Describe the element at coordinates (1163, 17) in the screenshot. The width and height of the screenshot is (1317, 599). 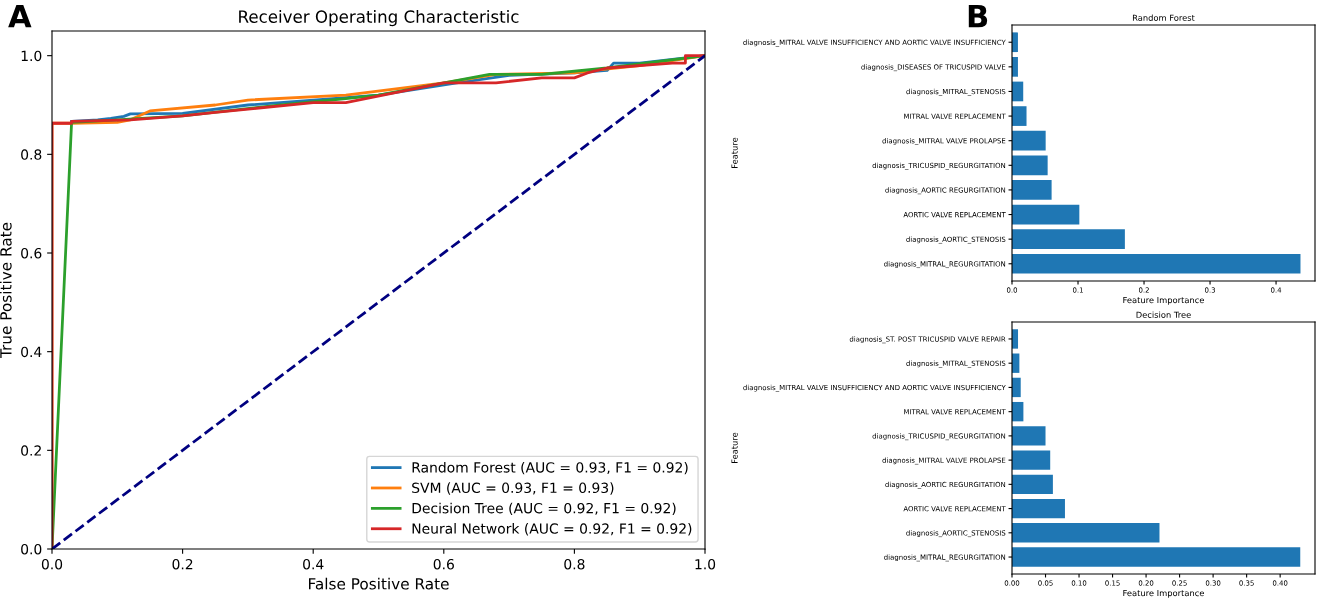
I see `chart-title: Random Forest` at that location.